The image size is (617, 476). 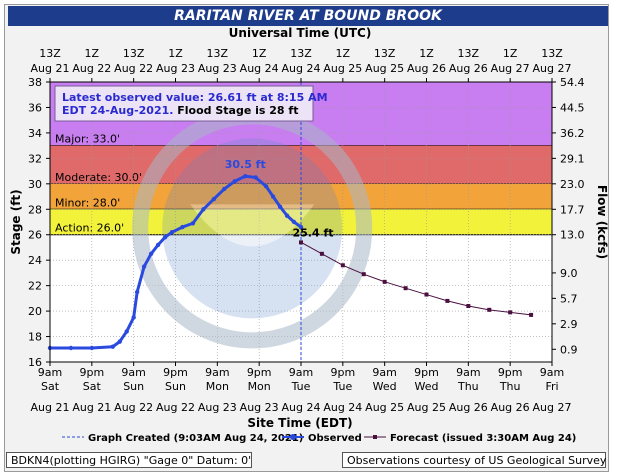 What do you see at coordinates (301, 68) in the screenshot?
I see `top-tick-date: Aug 24` at bounding box center [301, 68].